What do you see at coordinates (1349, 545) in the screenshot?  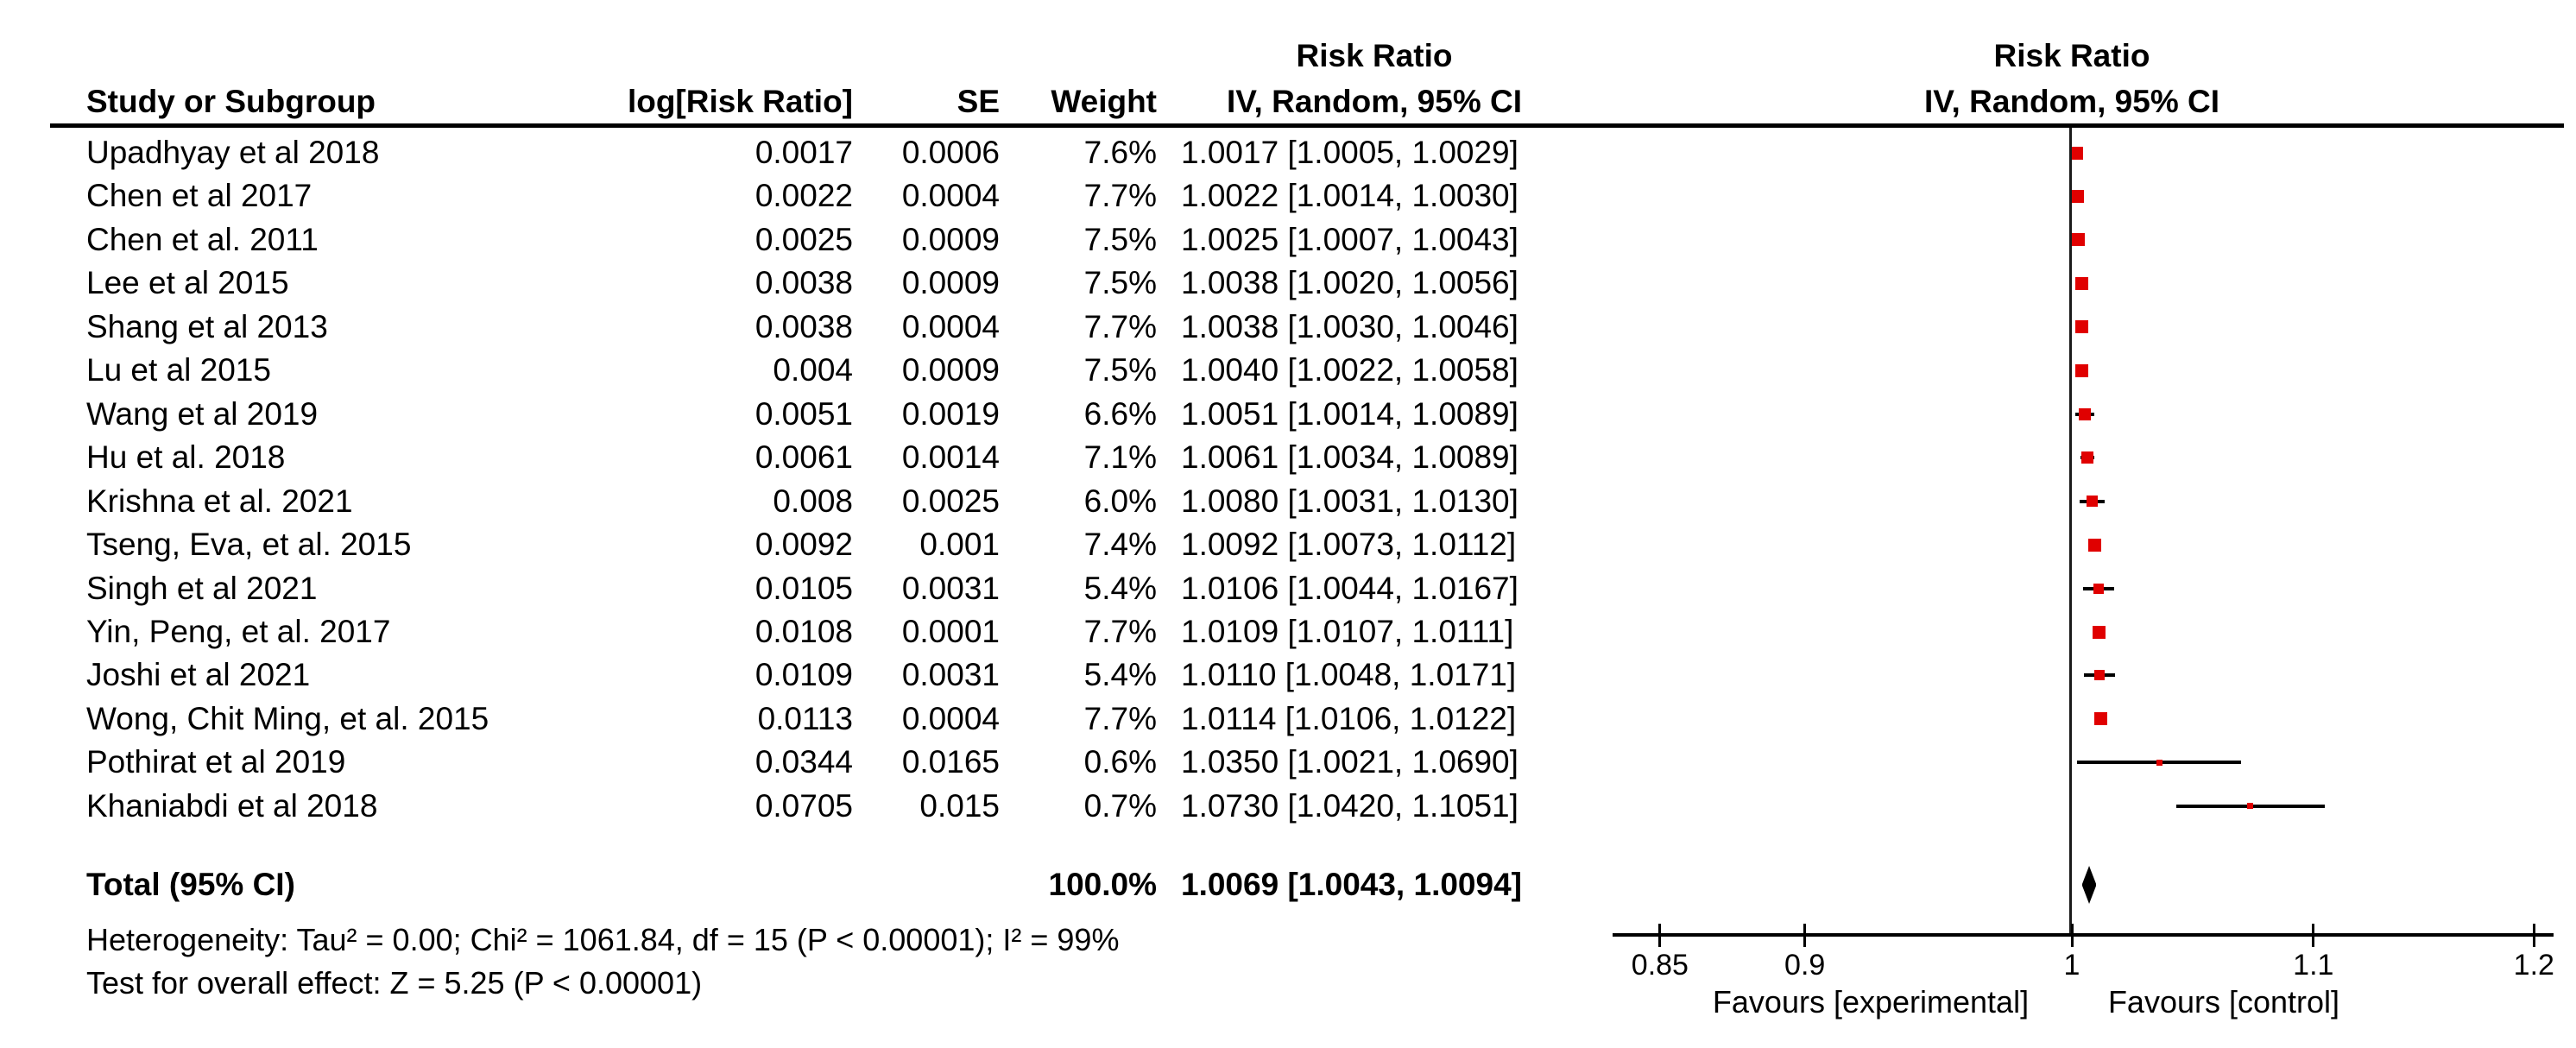 I see `study-ci-text: 1.0092 [1.0073, 1.0112]` at bounding box center [1349, 545].